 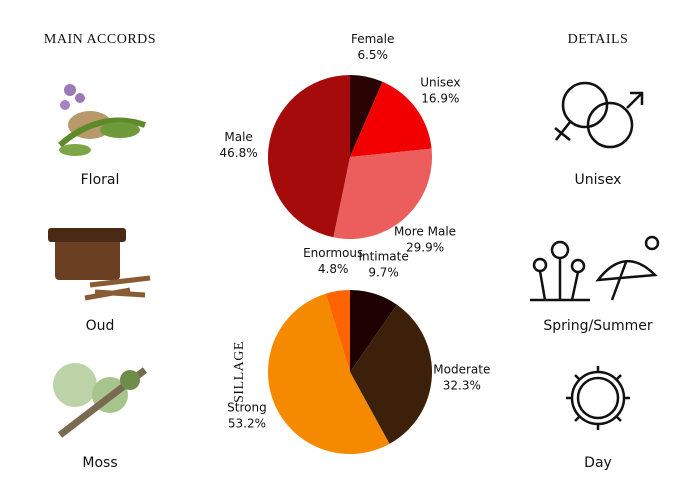 What do you see at coordinates (599, 115) in the screenshot?
I see `gender-icon` at bounding box center [599, 115].